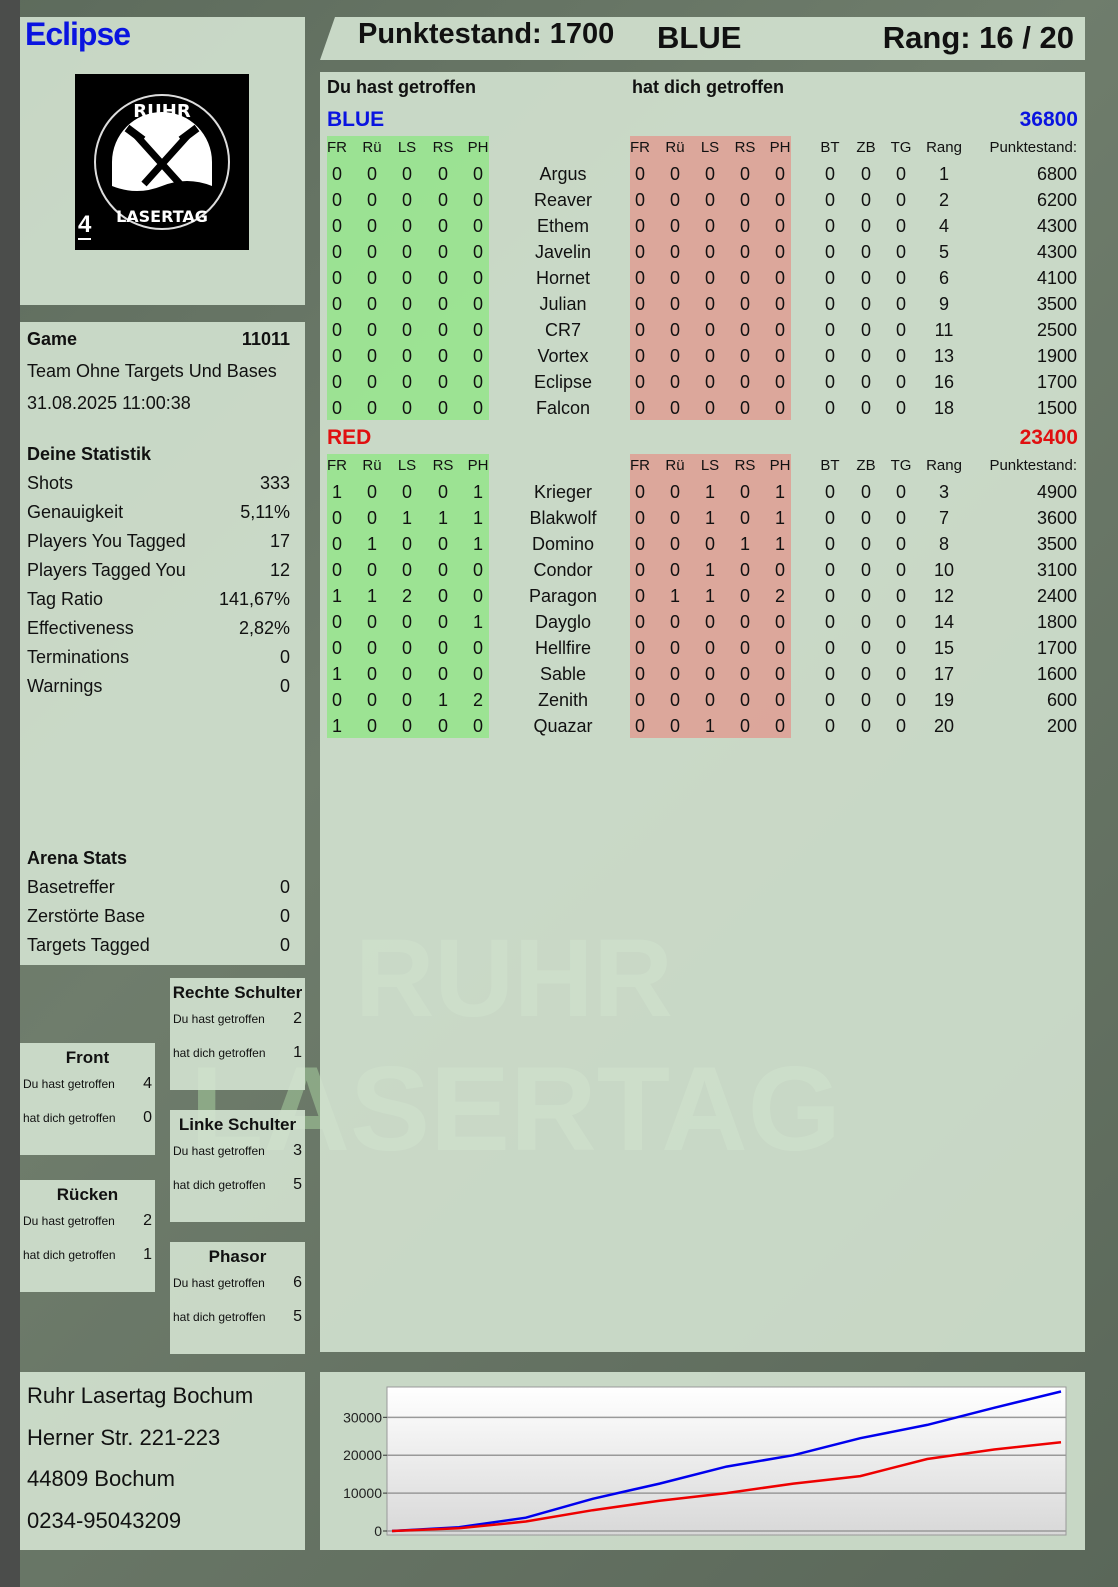  Describe the element at coordinates (563, 622) in the screenshot. I see `player-name: Dayglo` at that location.